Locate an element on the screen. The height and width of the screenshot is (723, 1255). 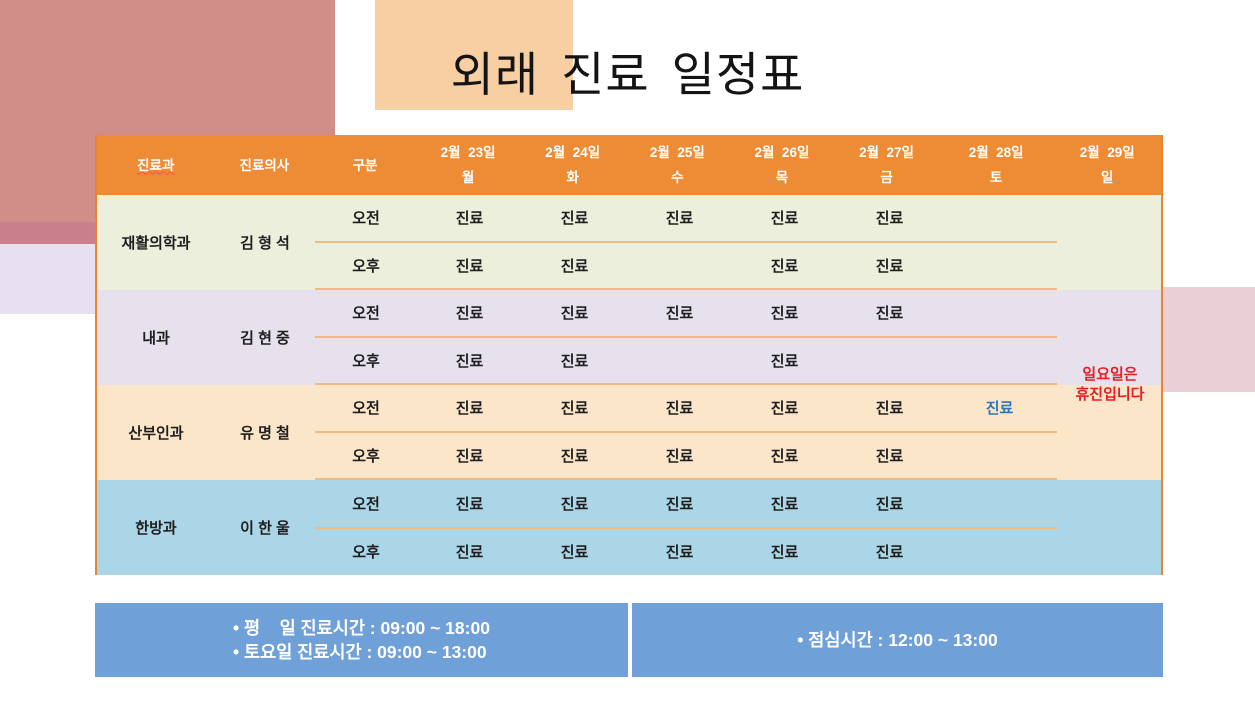
dept-schedule: 오전 진료 진료 진료 진료 진료 오후 진료 진료 진료 진료 is located at coordinates (686, 242).